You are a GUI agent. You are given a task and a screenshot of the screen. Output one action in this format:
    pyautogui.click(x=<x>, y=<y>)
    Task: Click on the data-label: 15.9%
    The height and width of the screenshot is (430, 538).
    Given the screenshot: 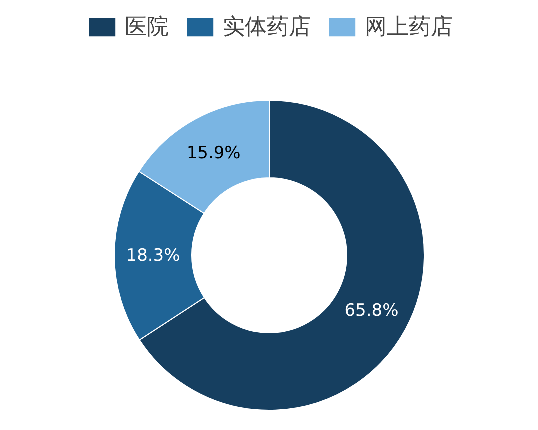 What is the action you would take?
    pyautogui.click(x=213, y=153)
    